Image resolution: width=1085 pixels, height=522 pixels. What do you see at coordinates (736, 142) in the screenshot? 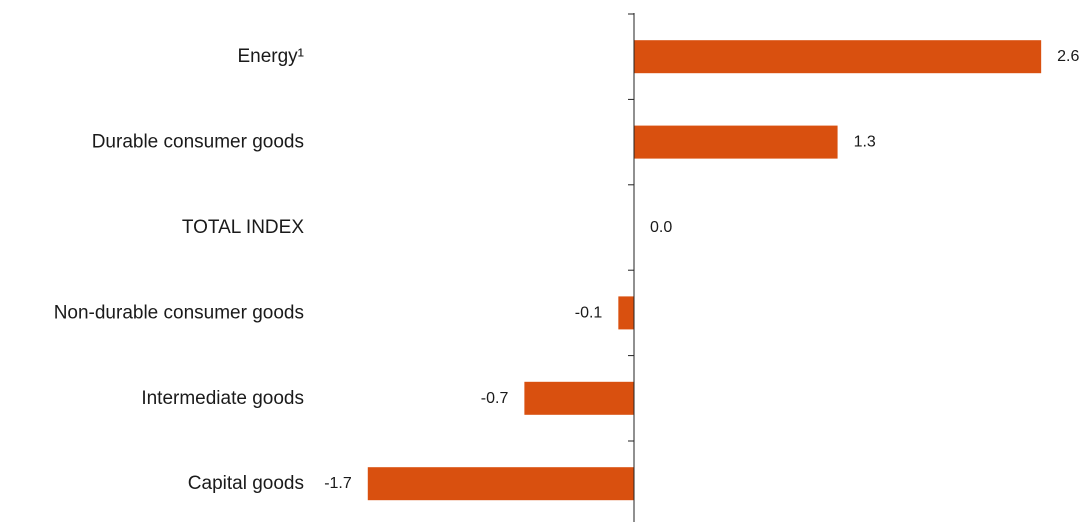
I see `bar-durable-consumer-goods` at bounding box center [736, 142].